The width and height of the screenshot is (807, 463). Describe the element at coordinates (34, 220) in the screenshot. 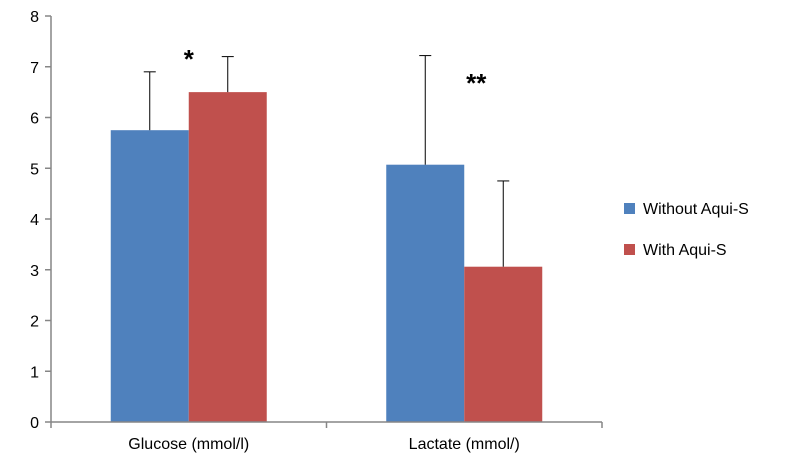

I see `y-tick-label-4: 4` at that location.